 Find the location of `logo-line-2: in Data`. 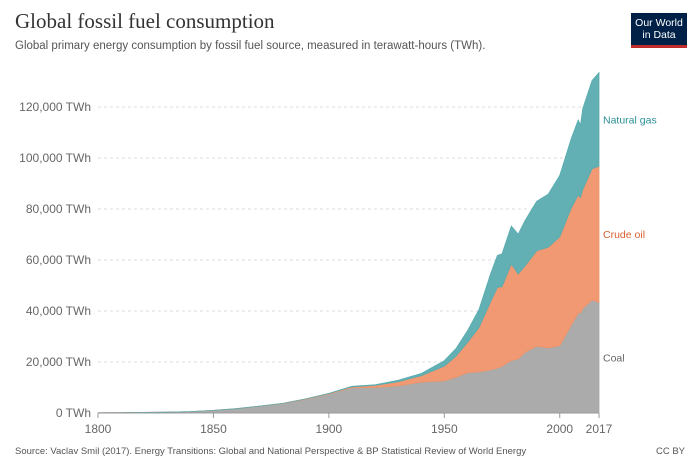

logo-line-2: in Data is located at coordinates (659, 35).